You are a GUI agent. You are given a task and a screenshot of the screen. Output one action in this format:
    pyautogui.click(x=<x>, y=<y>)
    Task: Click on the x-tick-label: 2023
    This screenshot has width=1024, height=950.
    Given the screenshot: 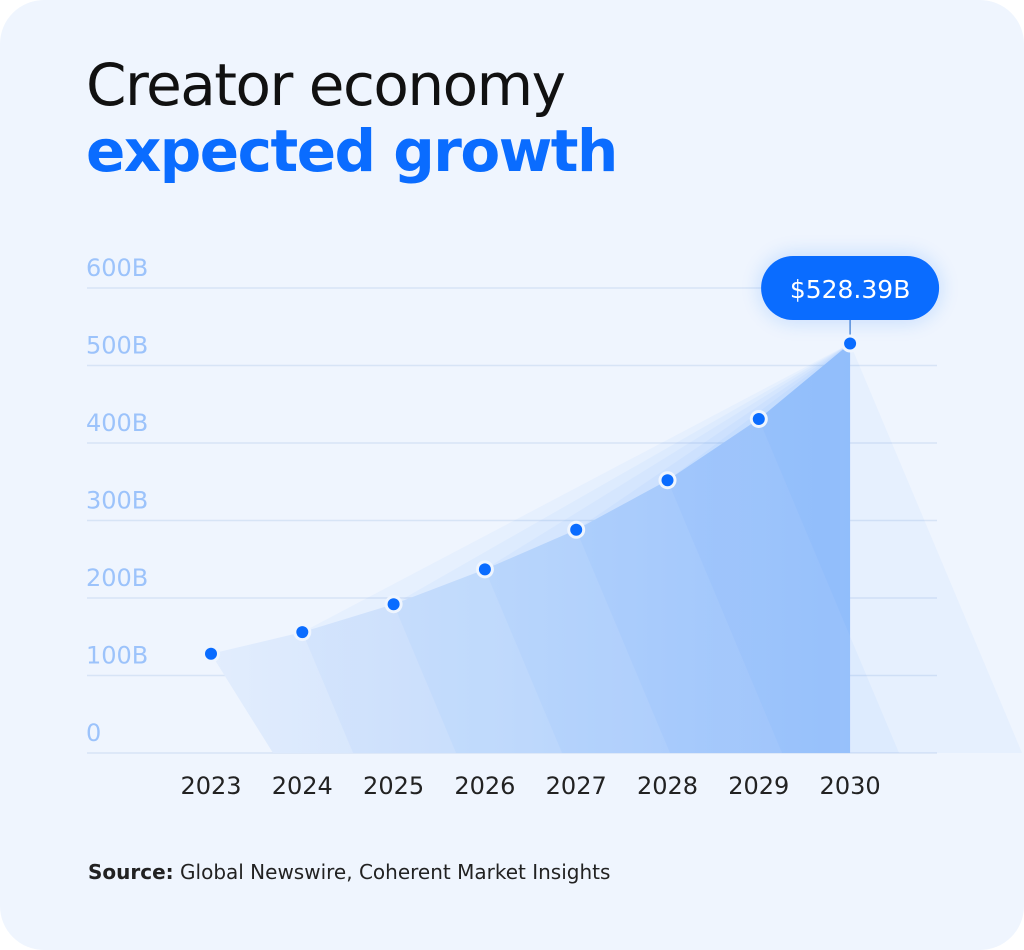 What is the action you would take?
    pyautogui.click(x=210, y=786)
    